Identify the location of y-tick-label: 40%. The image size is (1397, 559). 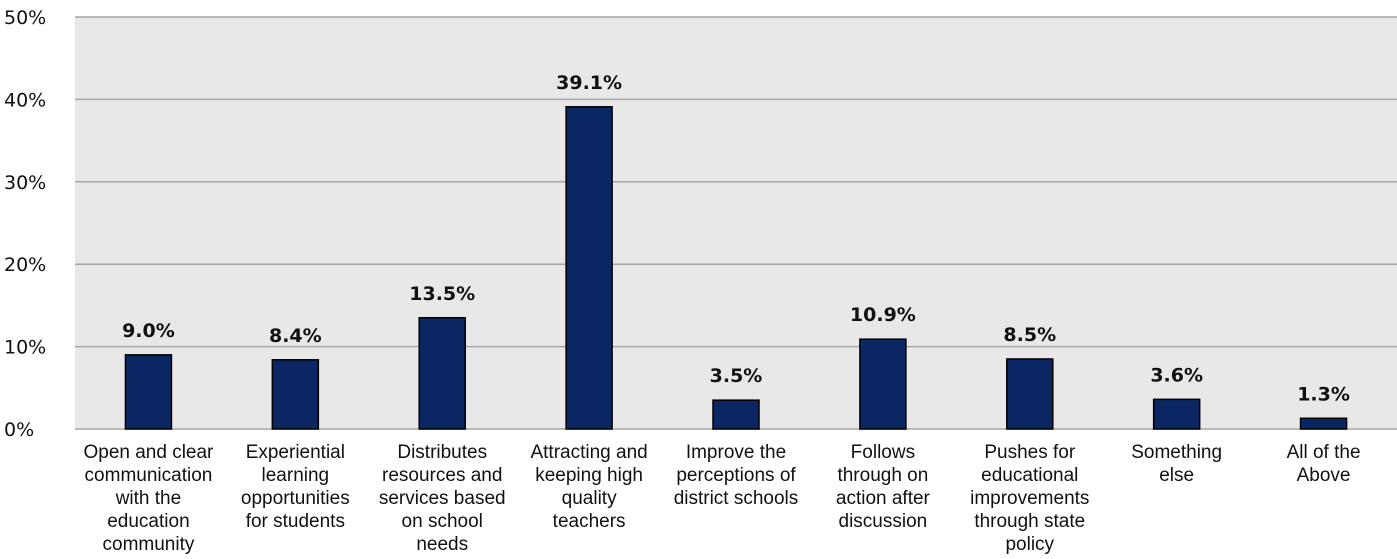
(25, 100).